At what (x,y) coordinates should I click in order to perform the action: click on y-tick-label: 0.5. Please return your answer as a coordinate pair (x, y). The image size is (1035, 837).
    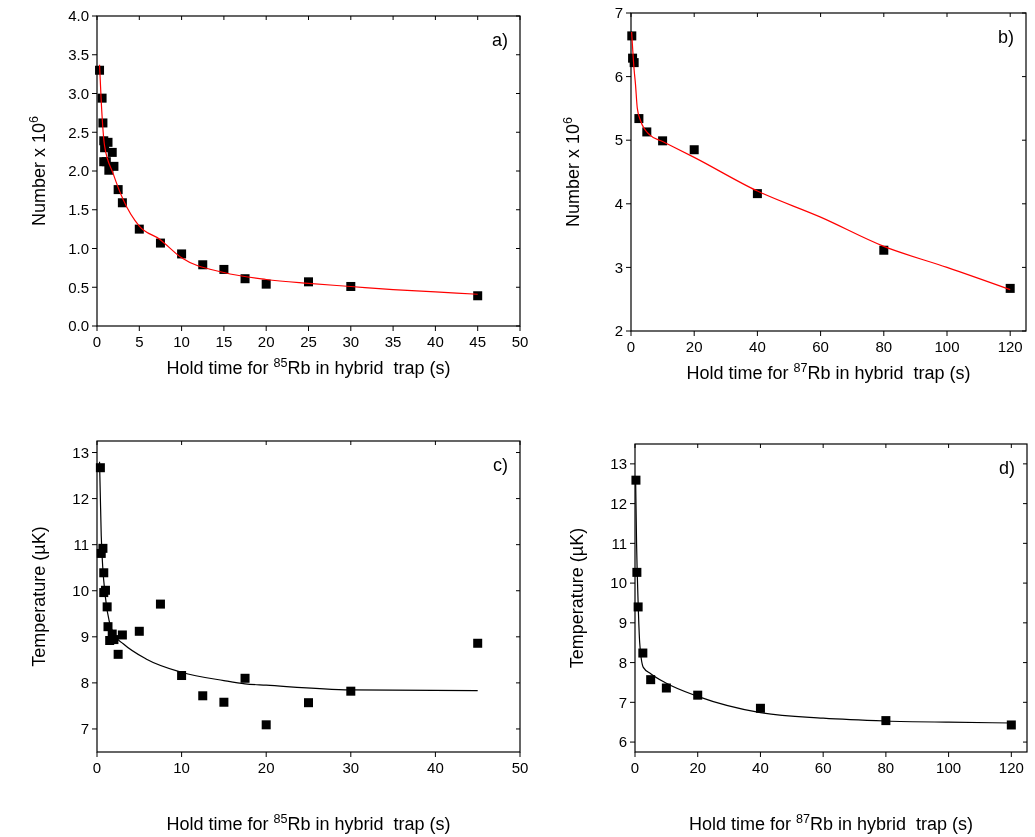
    Looking at the image, I should click on (78, 287).